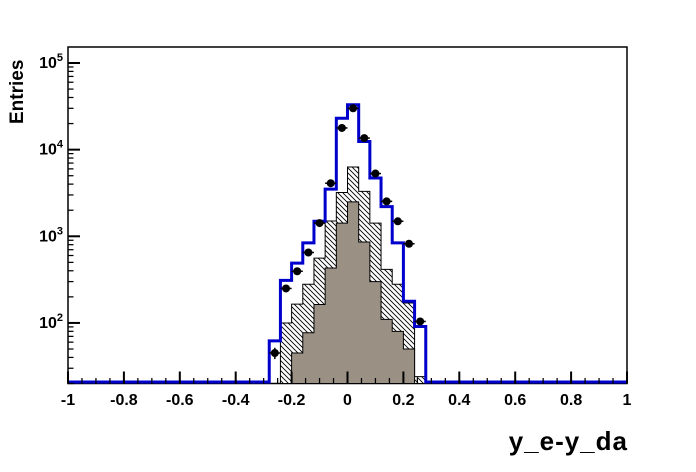 The image size is (696, 472). I want to click on gray-filled-histogram, so click(353, 292).